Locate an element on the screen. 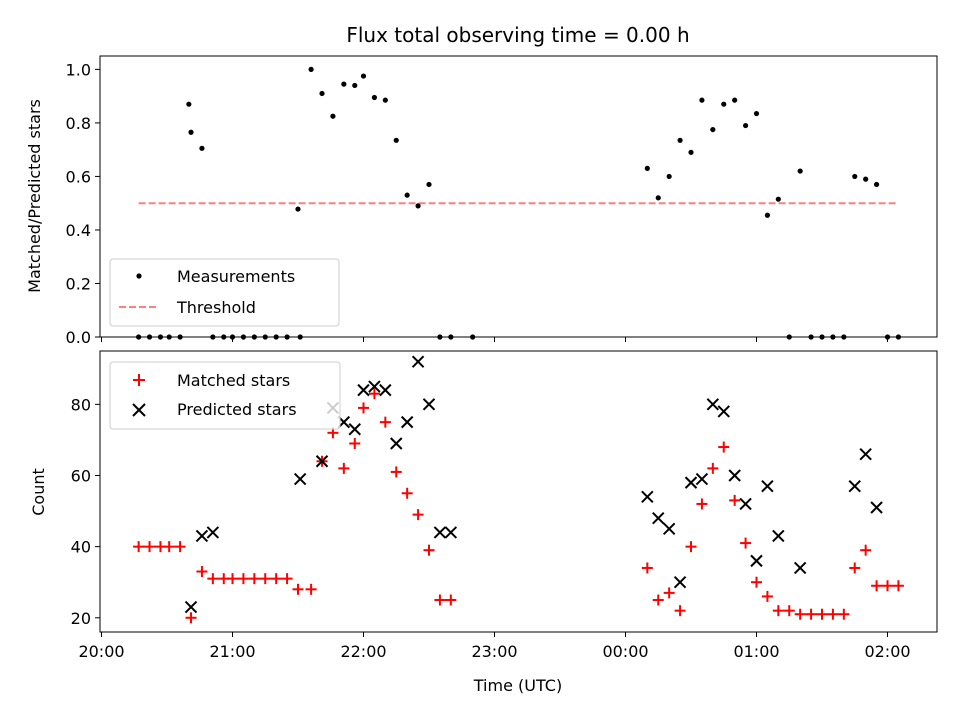  x-tick-label: 02:00 is located at coordinates (887, 651).